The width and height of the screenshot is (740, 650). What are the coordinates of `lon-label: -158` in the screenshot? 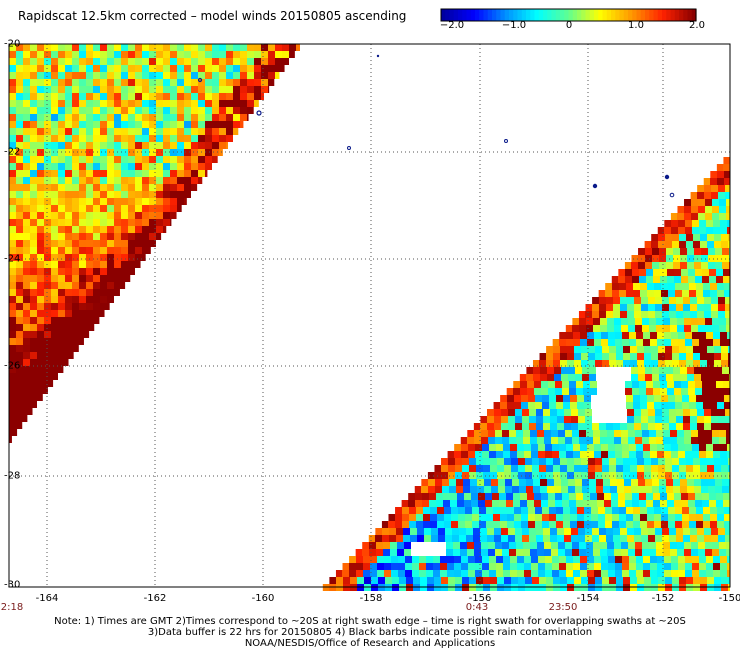 It's located at (371, 598).